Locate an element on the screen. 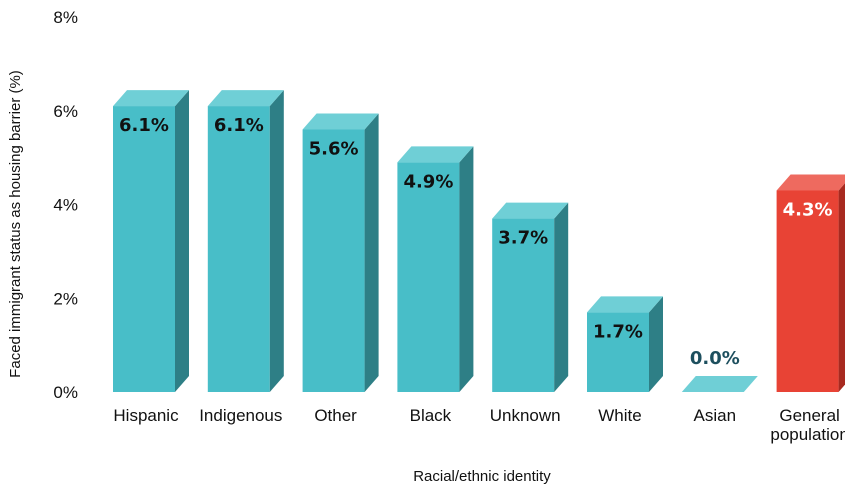 Image resolution: width=845 pixels, height=486 pixels. y-axis-ticks: 0% 2% 4% 6% 8% is located at coordinates (65, 205).